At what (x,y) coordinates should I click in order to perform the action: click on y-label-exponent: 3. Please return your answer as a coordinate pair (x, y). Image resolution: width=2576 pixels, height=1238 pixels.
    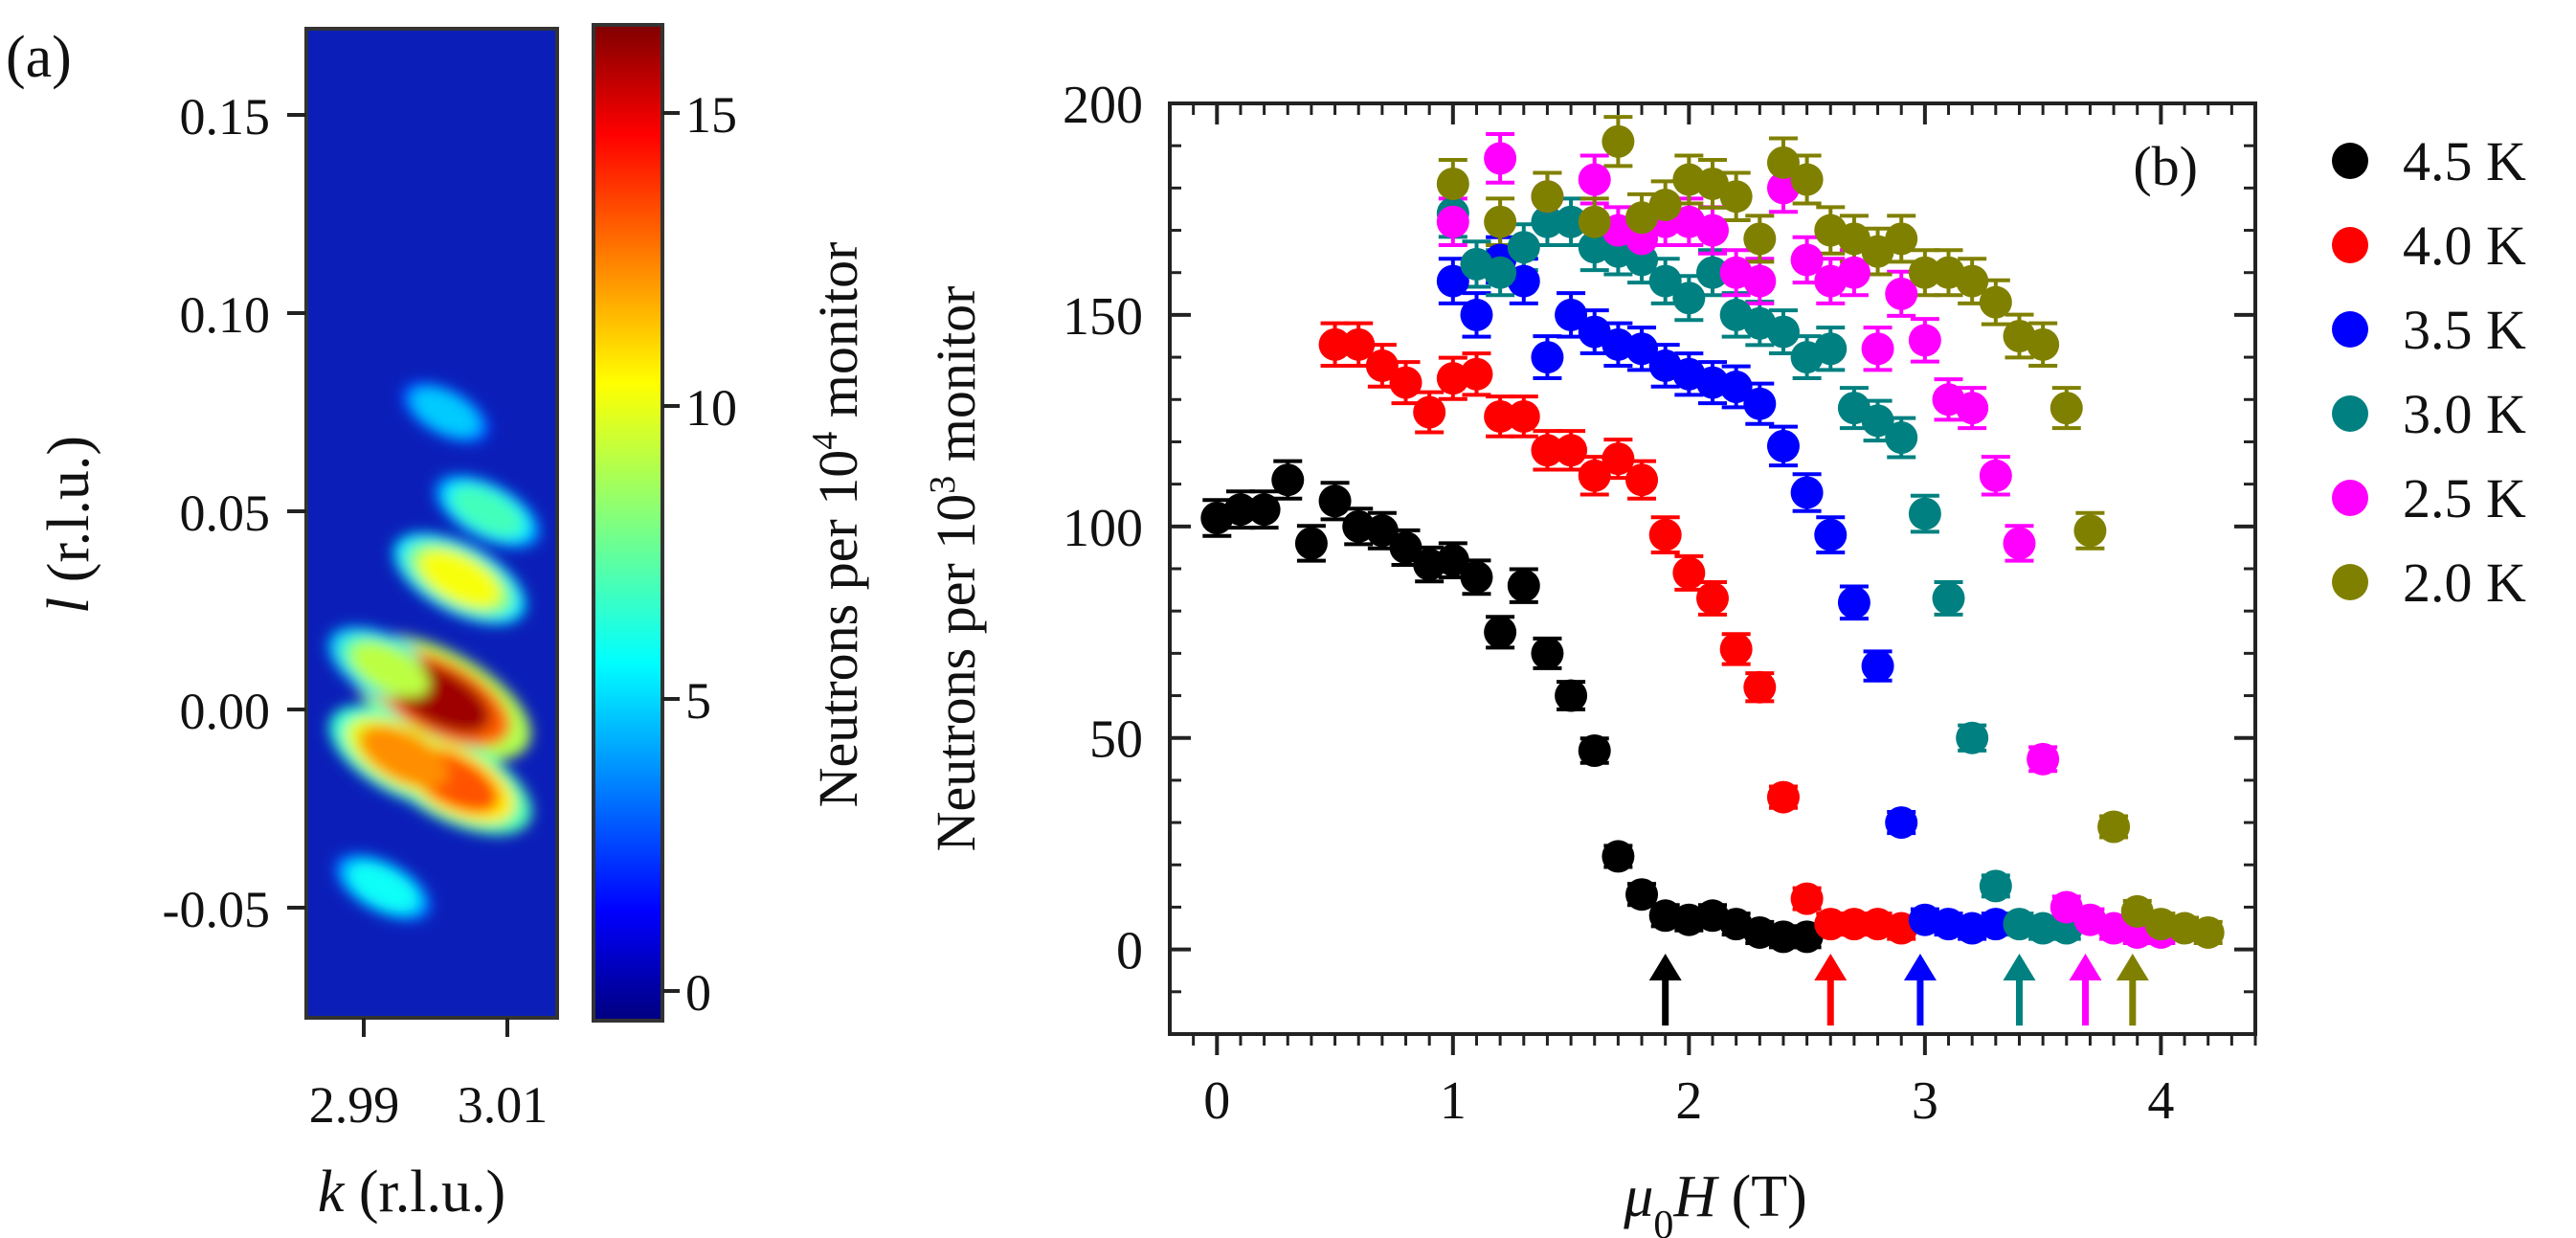
    Looking at the image, I should click on (943, 485).